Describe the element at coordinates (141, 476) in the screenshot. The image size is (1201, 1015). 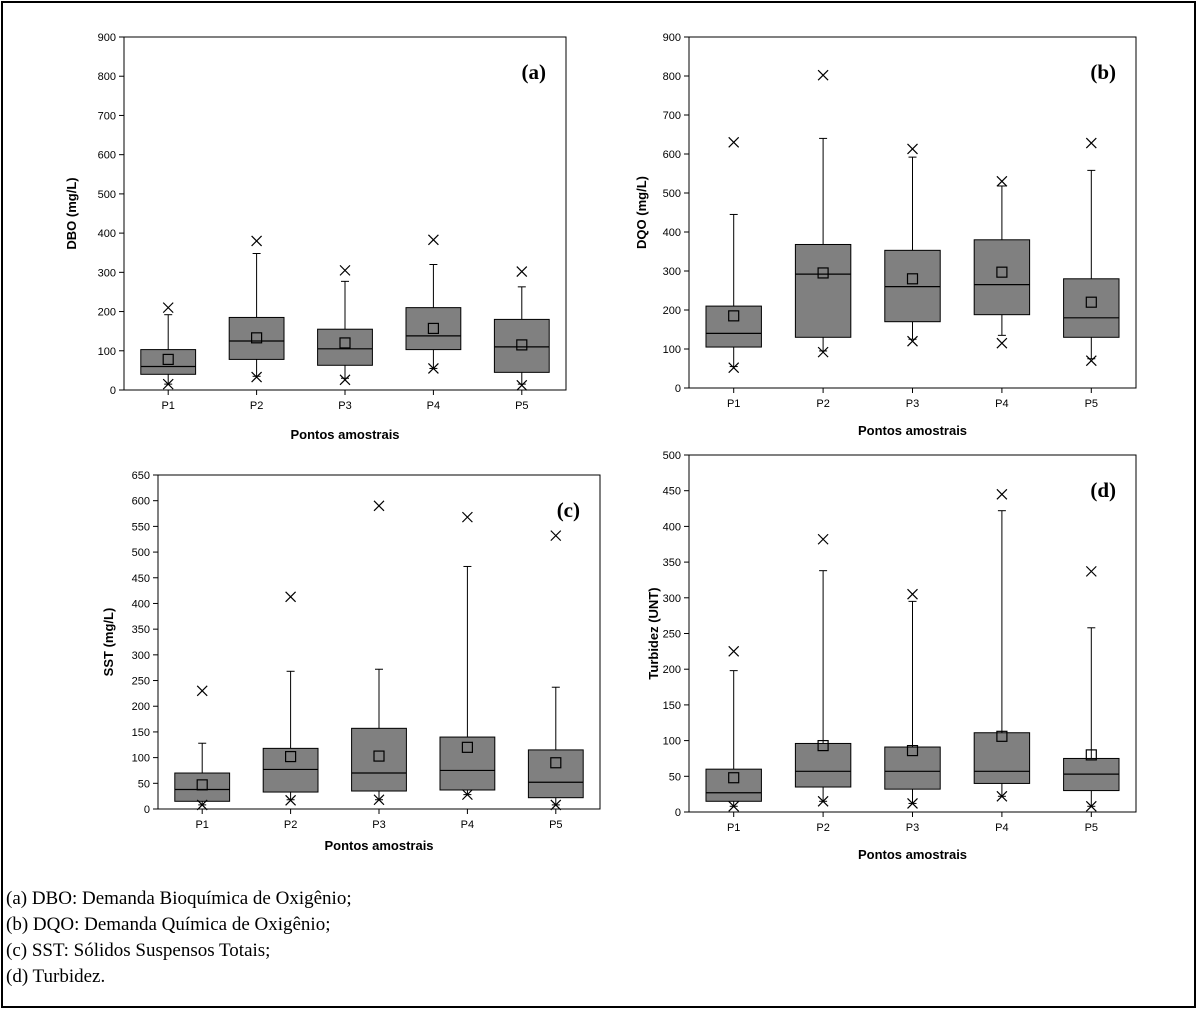
I see `y-tick-label: 650` at that location.